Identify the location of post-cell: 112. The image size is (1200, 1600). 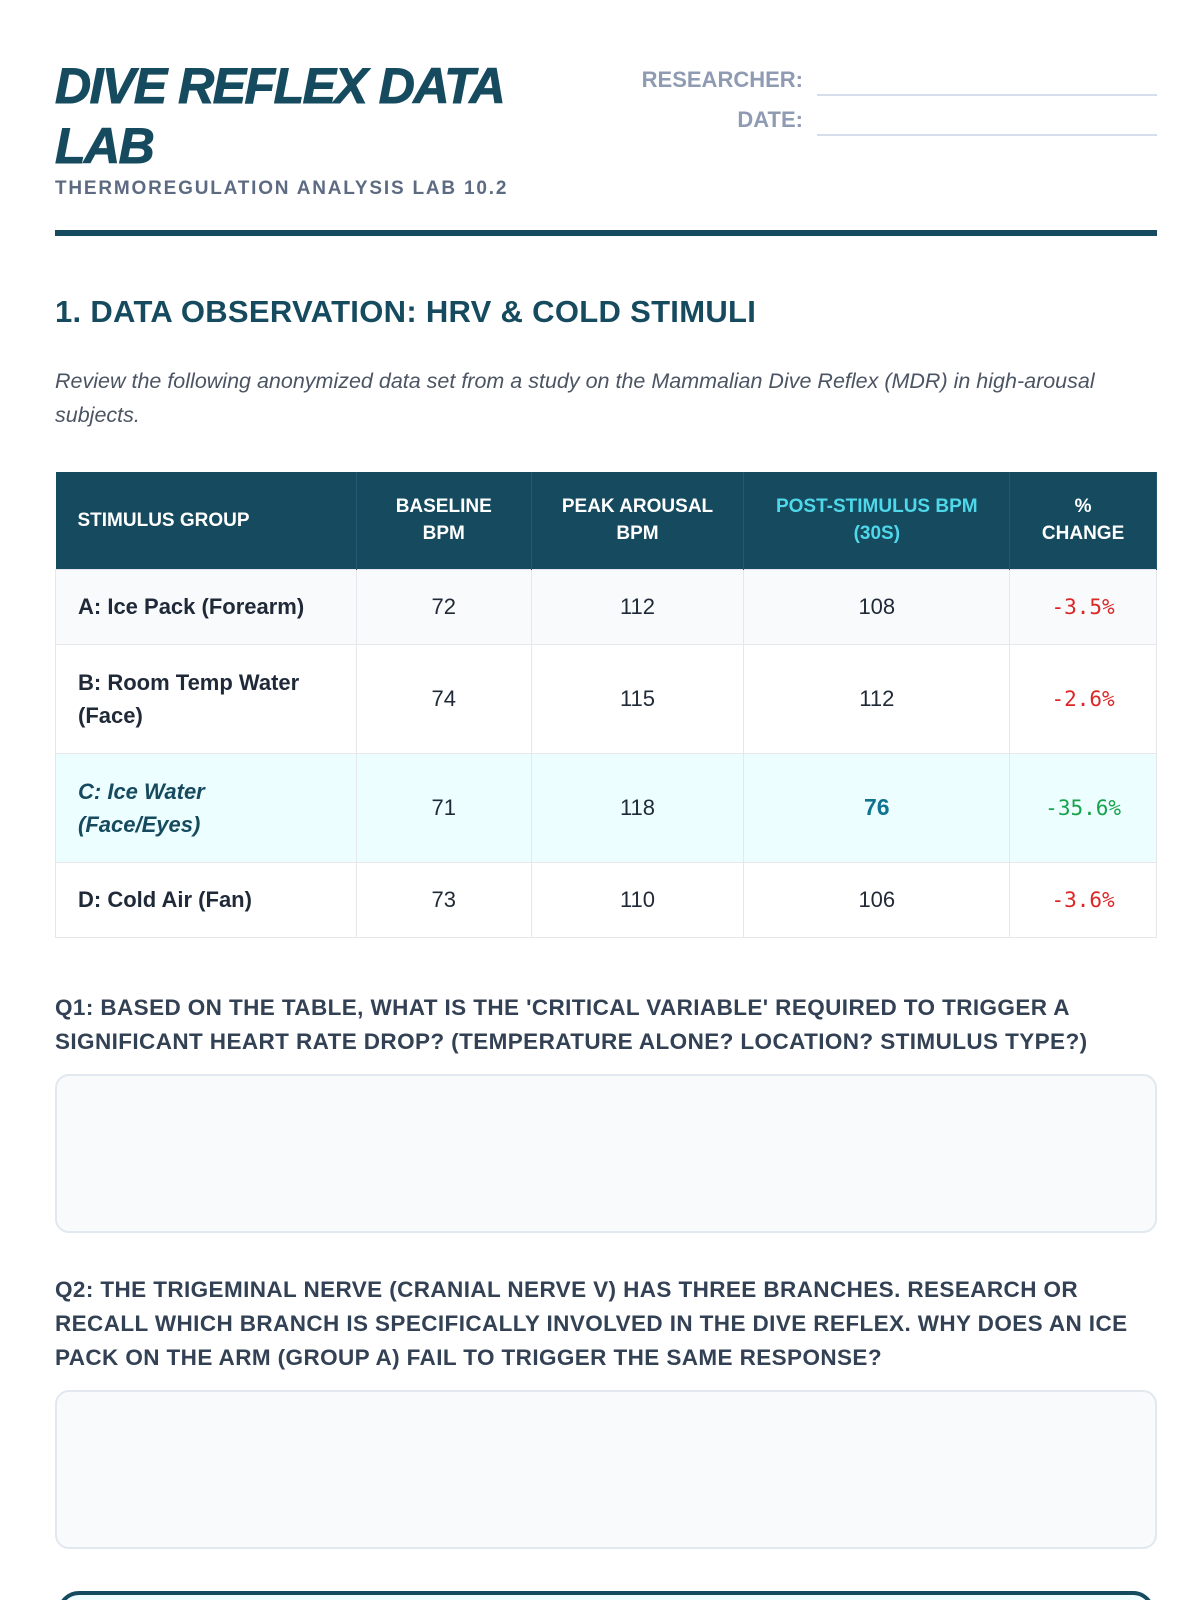
(877, 698).